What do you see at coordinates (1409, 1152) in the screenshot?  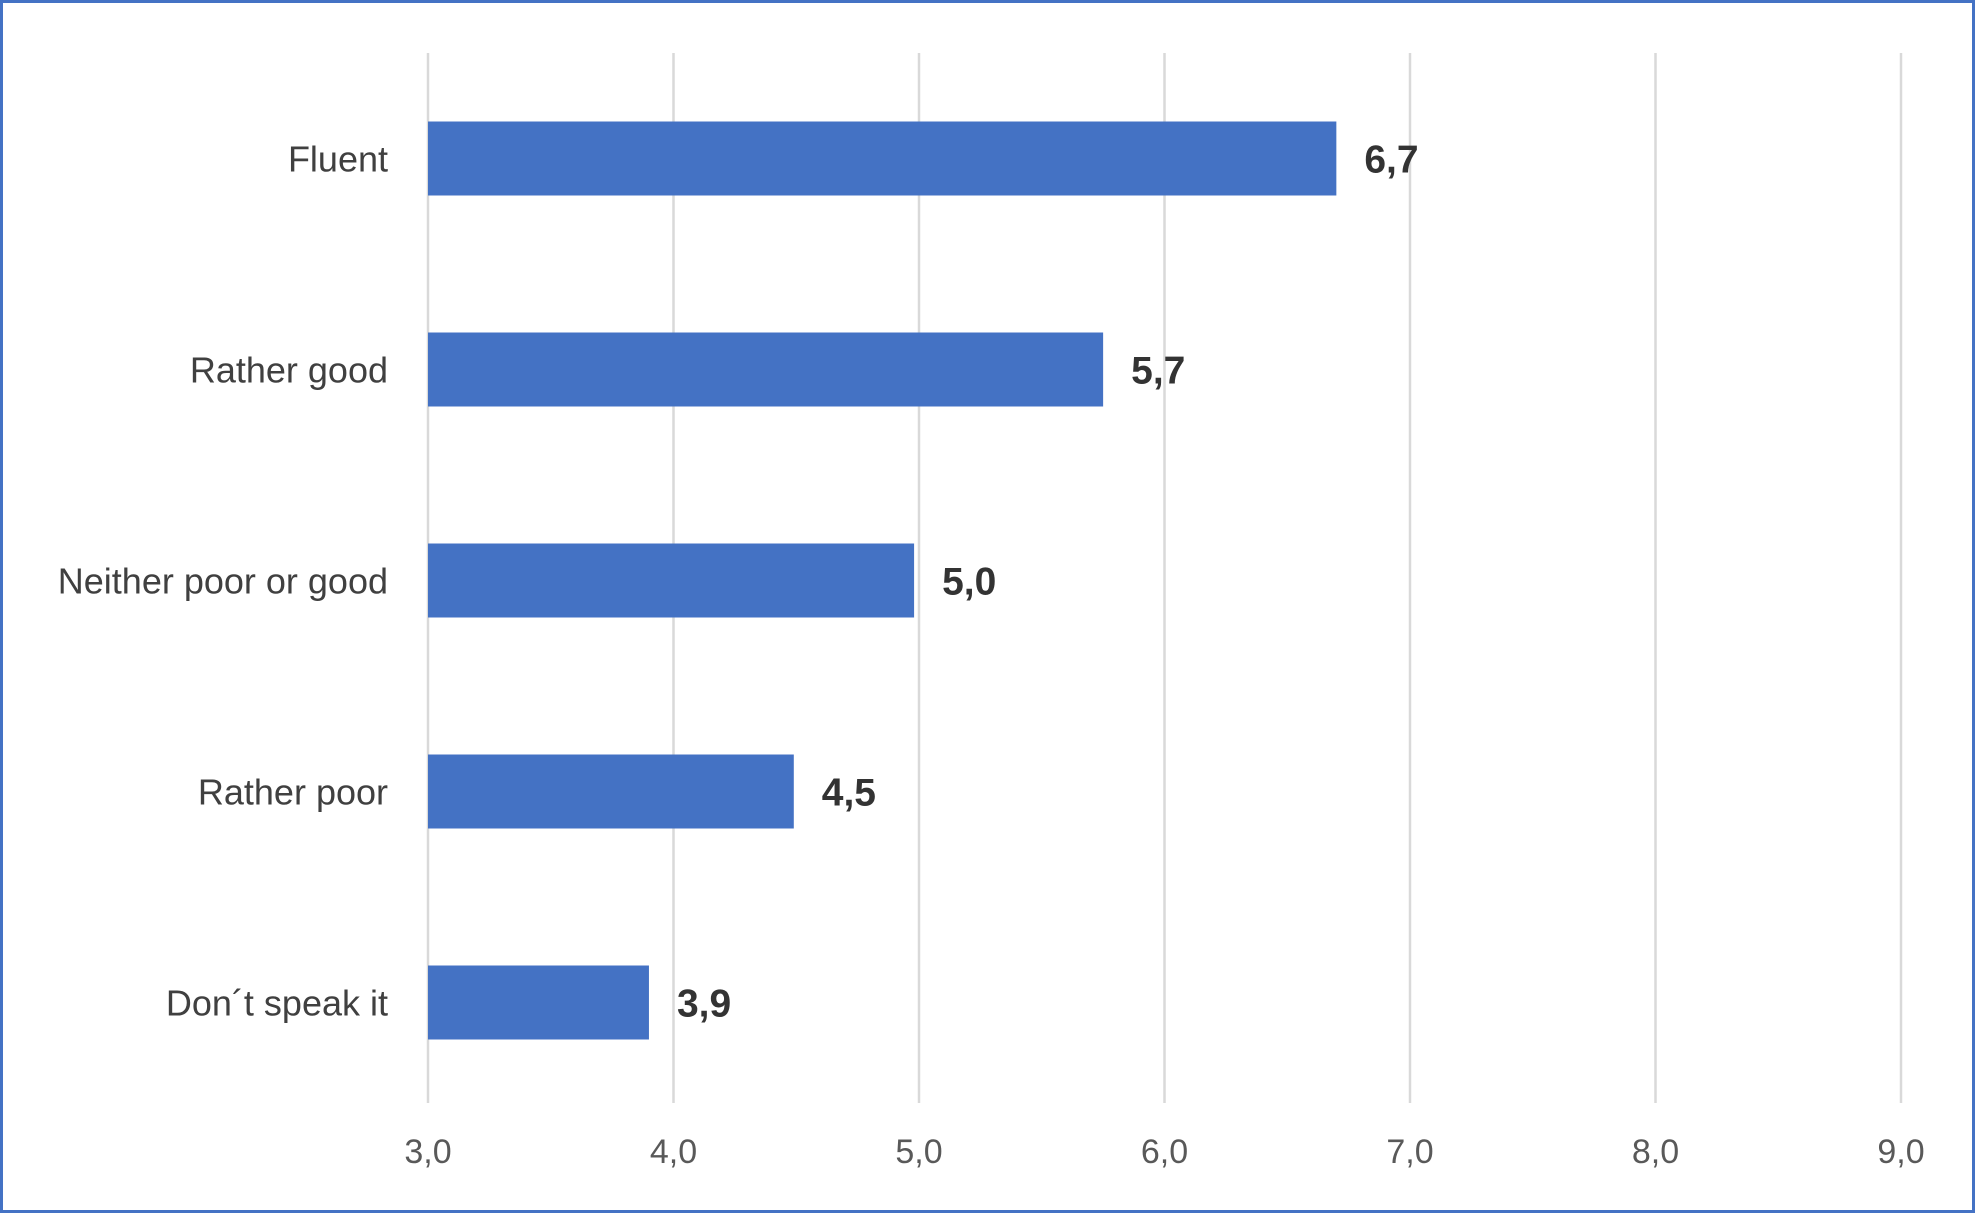 I see `x-tick-label: 7,0` at bounding box center [1409, 1152].